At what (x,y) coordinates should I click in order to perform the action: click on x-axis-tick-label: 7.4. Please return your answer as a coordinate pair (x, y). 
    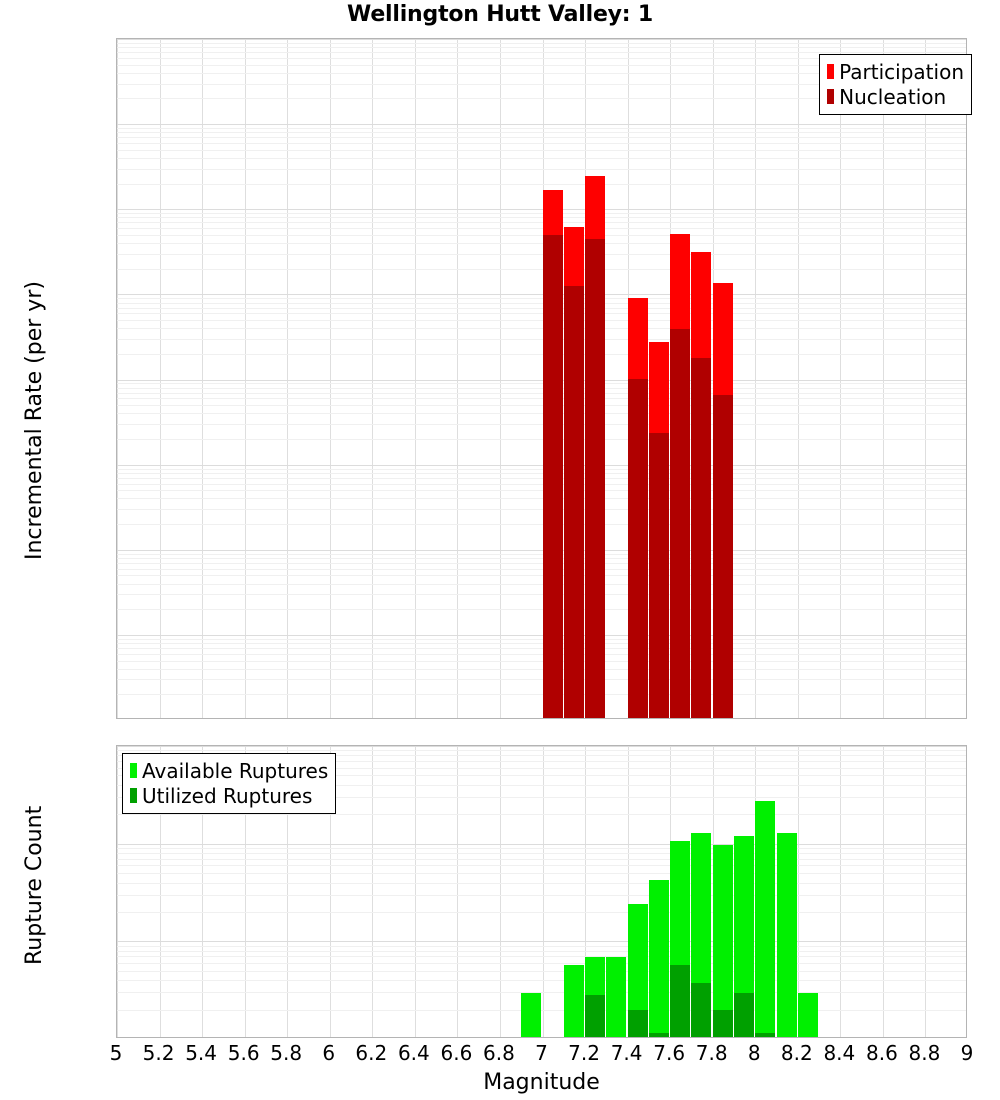
    Looking at the image, I should click on (626, 1053).